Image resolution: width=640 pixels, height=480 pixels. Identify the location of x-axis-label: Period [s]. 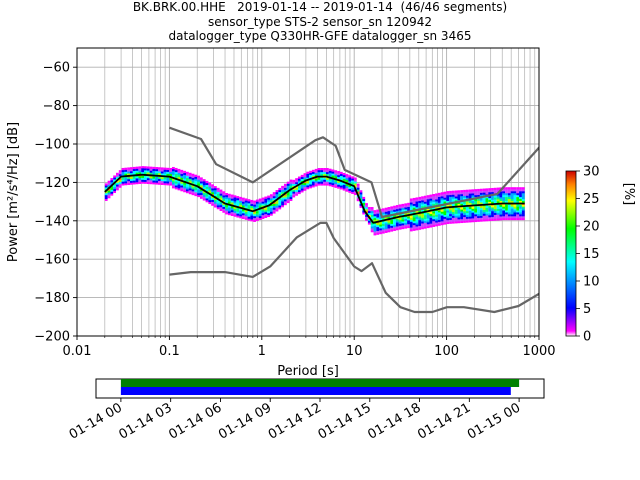
(308, 371).